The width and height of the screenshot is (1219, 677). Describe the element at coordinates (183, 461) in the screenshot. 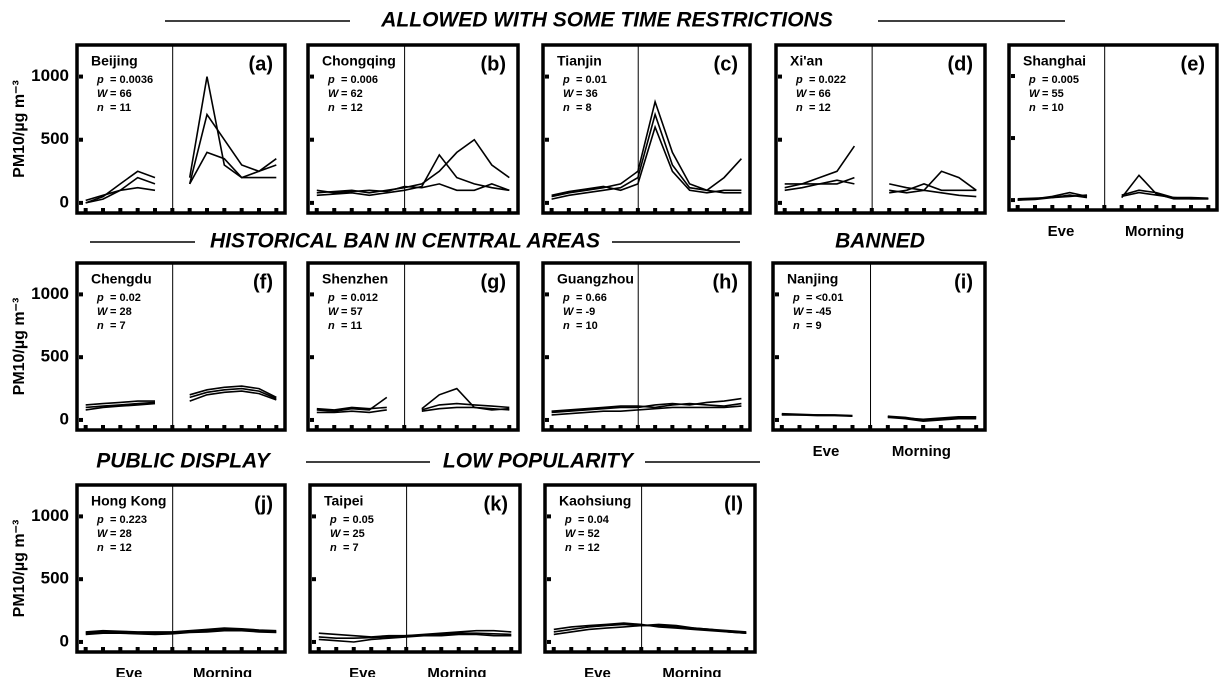

I see `section-header: PUBLIC DISPLAY` at that location.